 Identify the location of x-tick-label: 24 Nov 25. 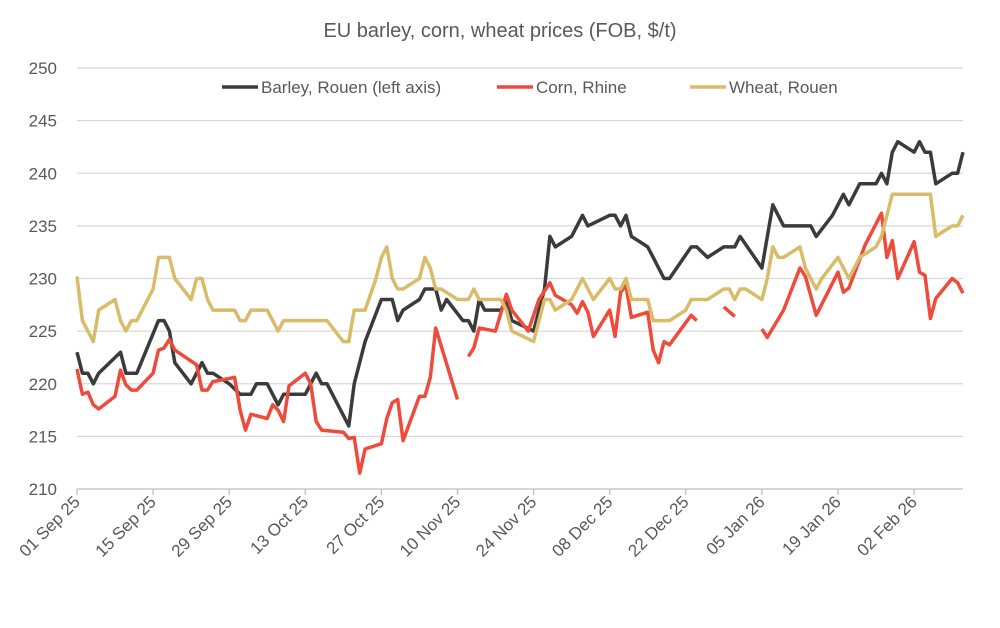
(506, 526).